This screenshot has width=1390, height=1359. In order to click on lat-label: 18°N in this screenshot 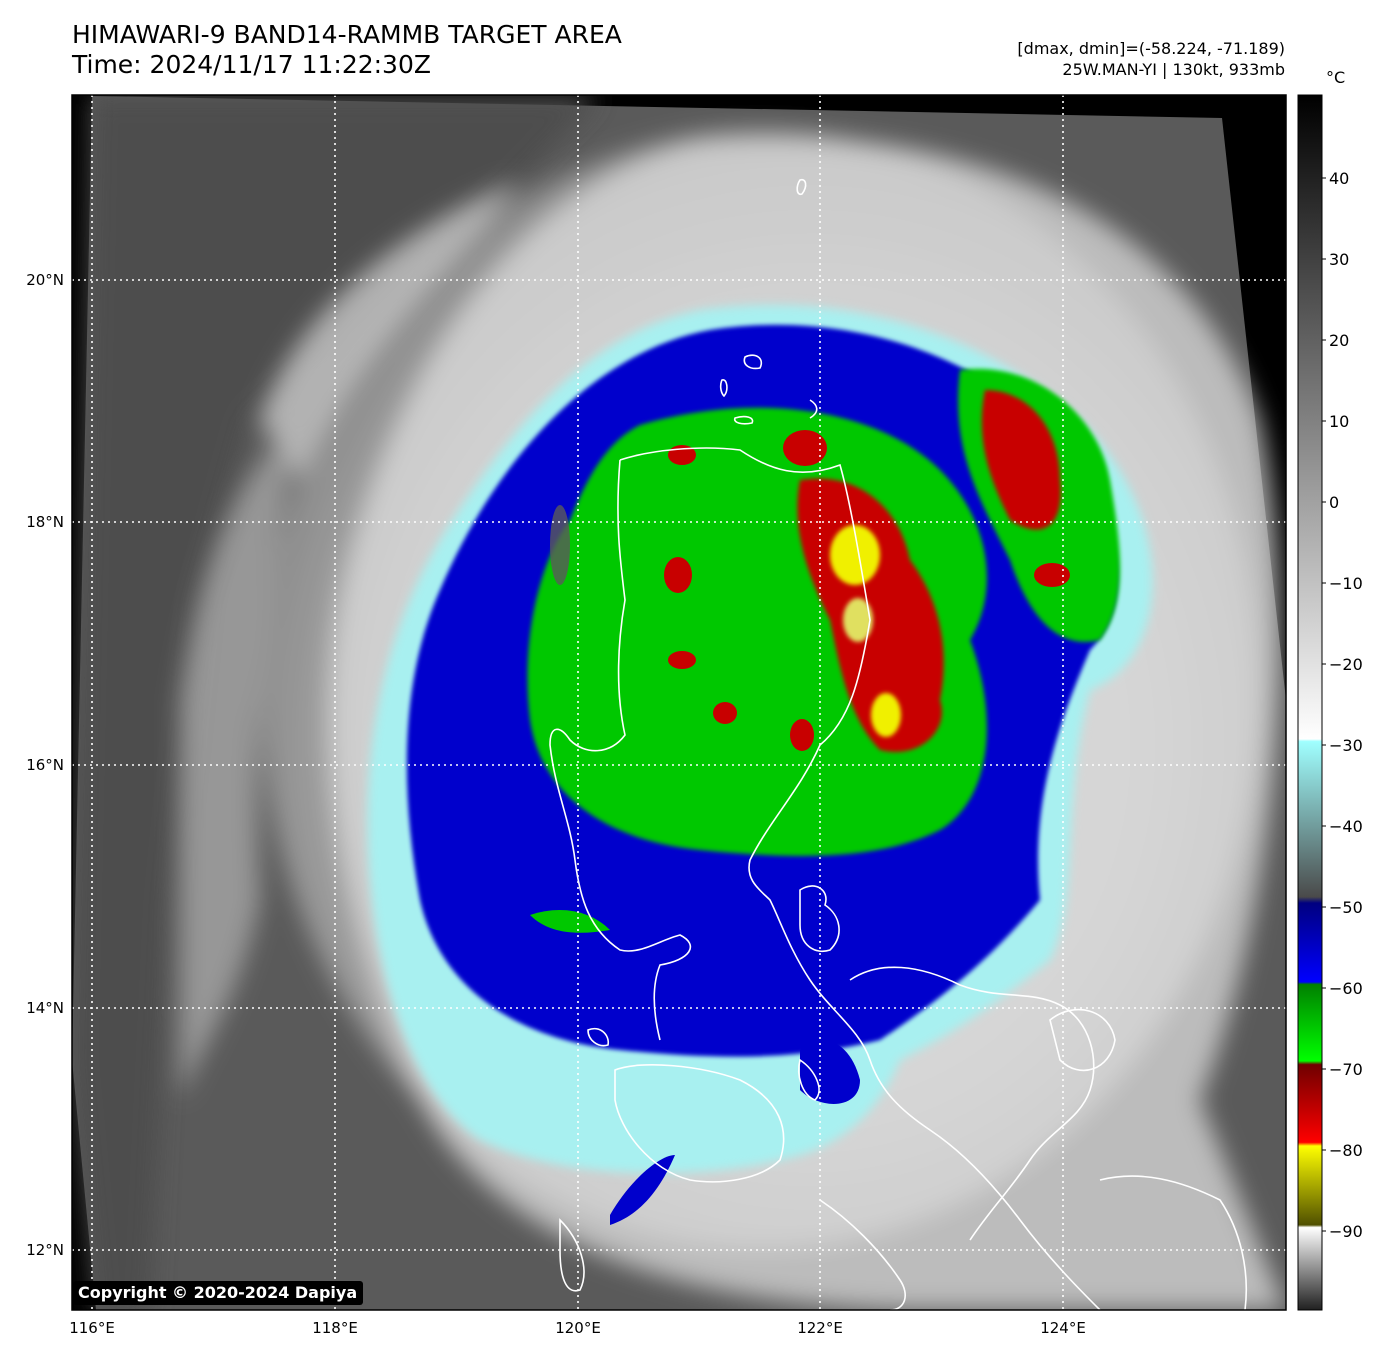, I will do `click(45, 522)`.